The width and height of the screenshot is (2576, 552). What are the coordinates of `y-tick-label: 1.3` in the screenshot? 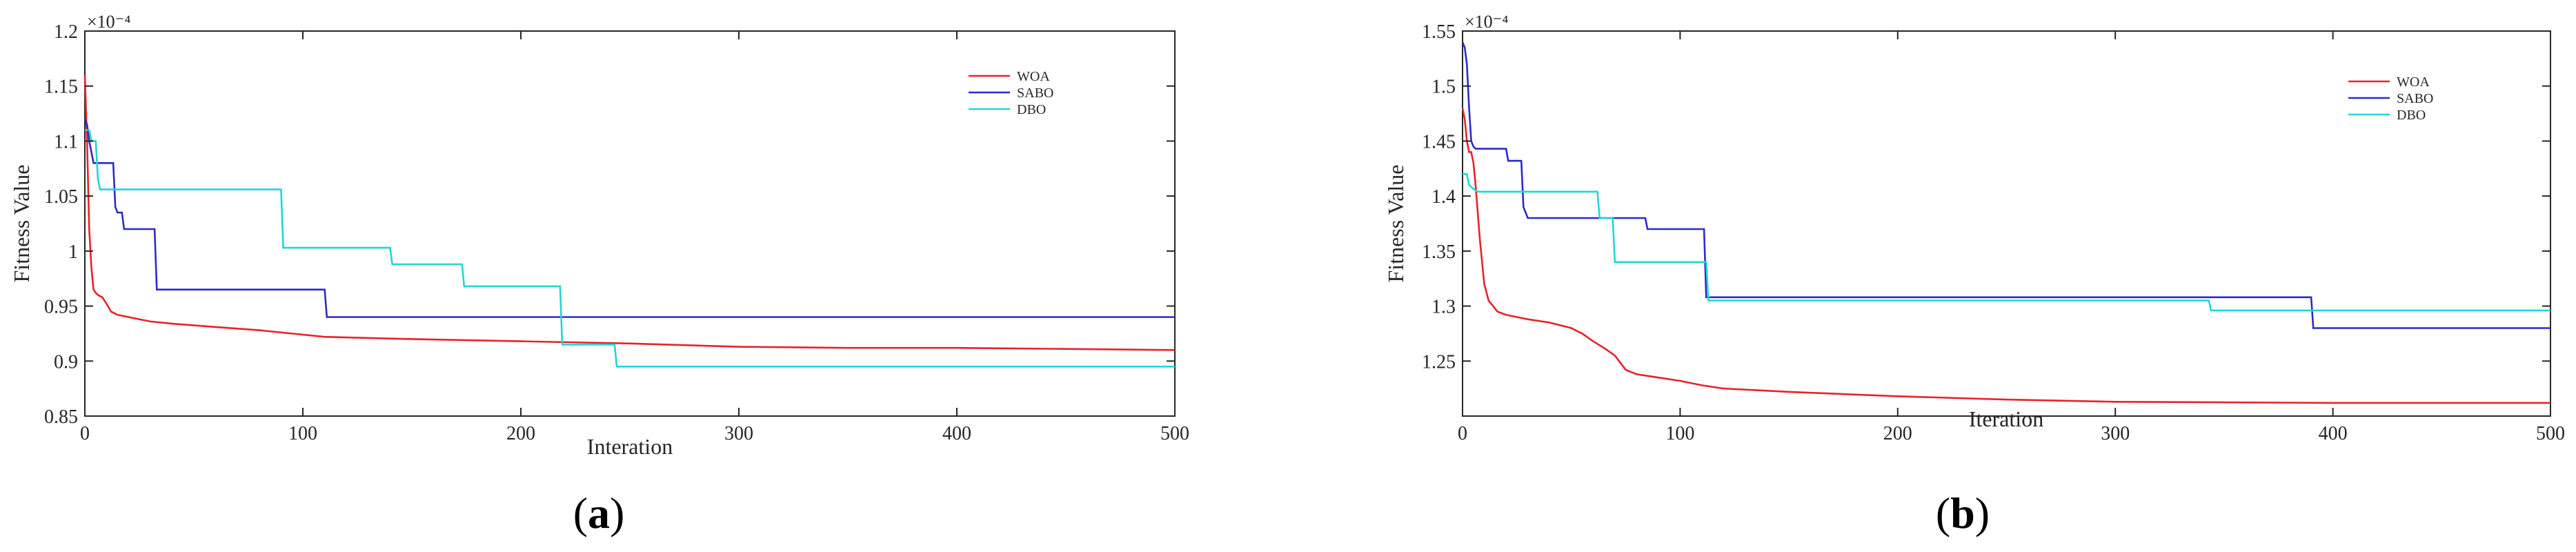 It's located at (1443, 307).